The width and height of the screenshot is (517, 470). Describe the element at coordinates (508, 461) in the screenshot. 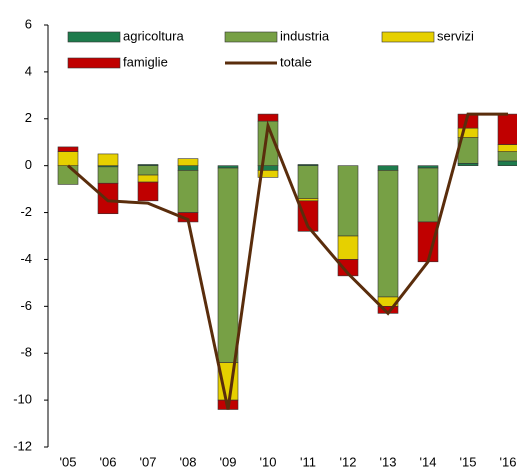

I see `x-tick-label: '16` at that location.